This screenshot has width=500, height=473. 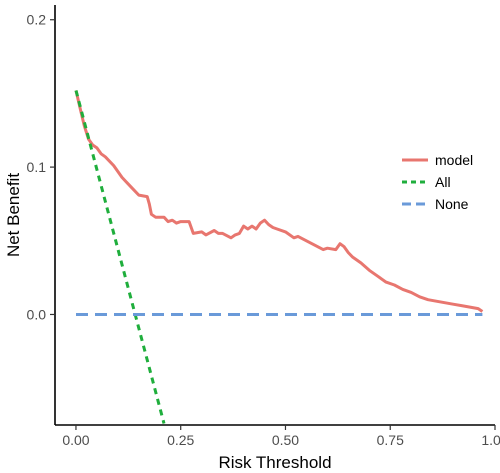 I want to click on series-line-all, so click(x=120, y=257).